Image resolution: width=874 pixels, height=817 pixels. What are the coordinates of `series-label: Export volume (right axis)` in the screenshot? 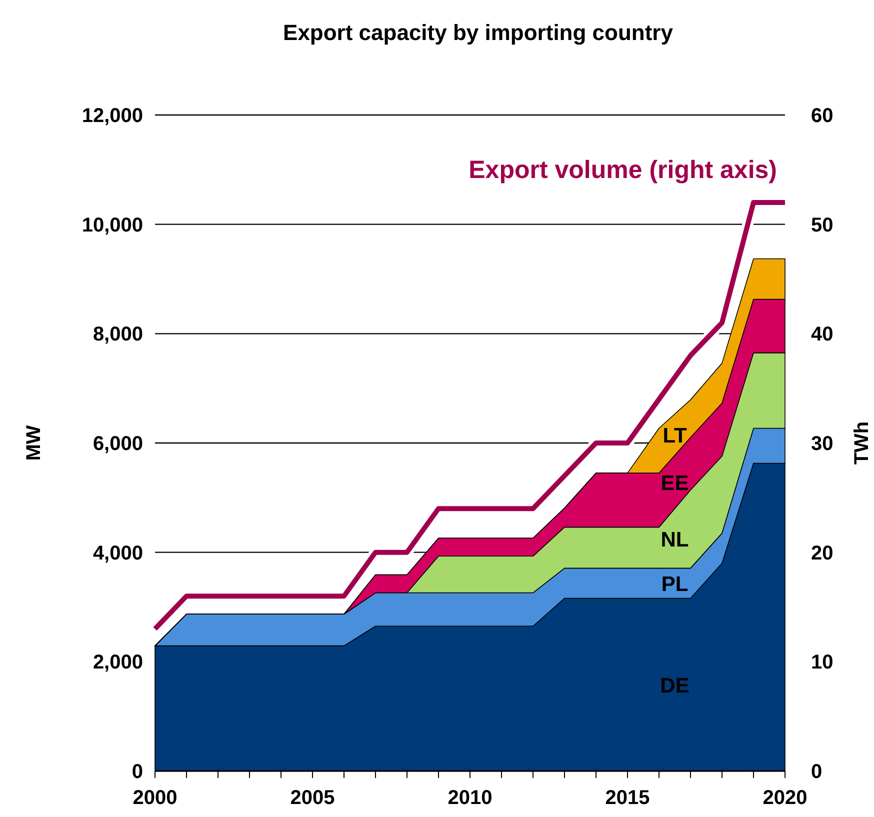 It's located at (622, 170).